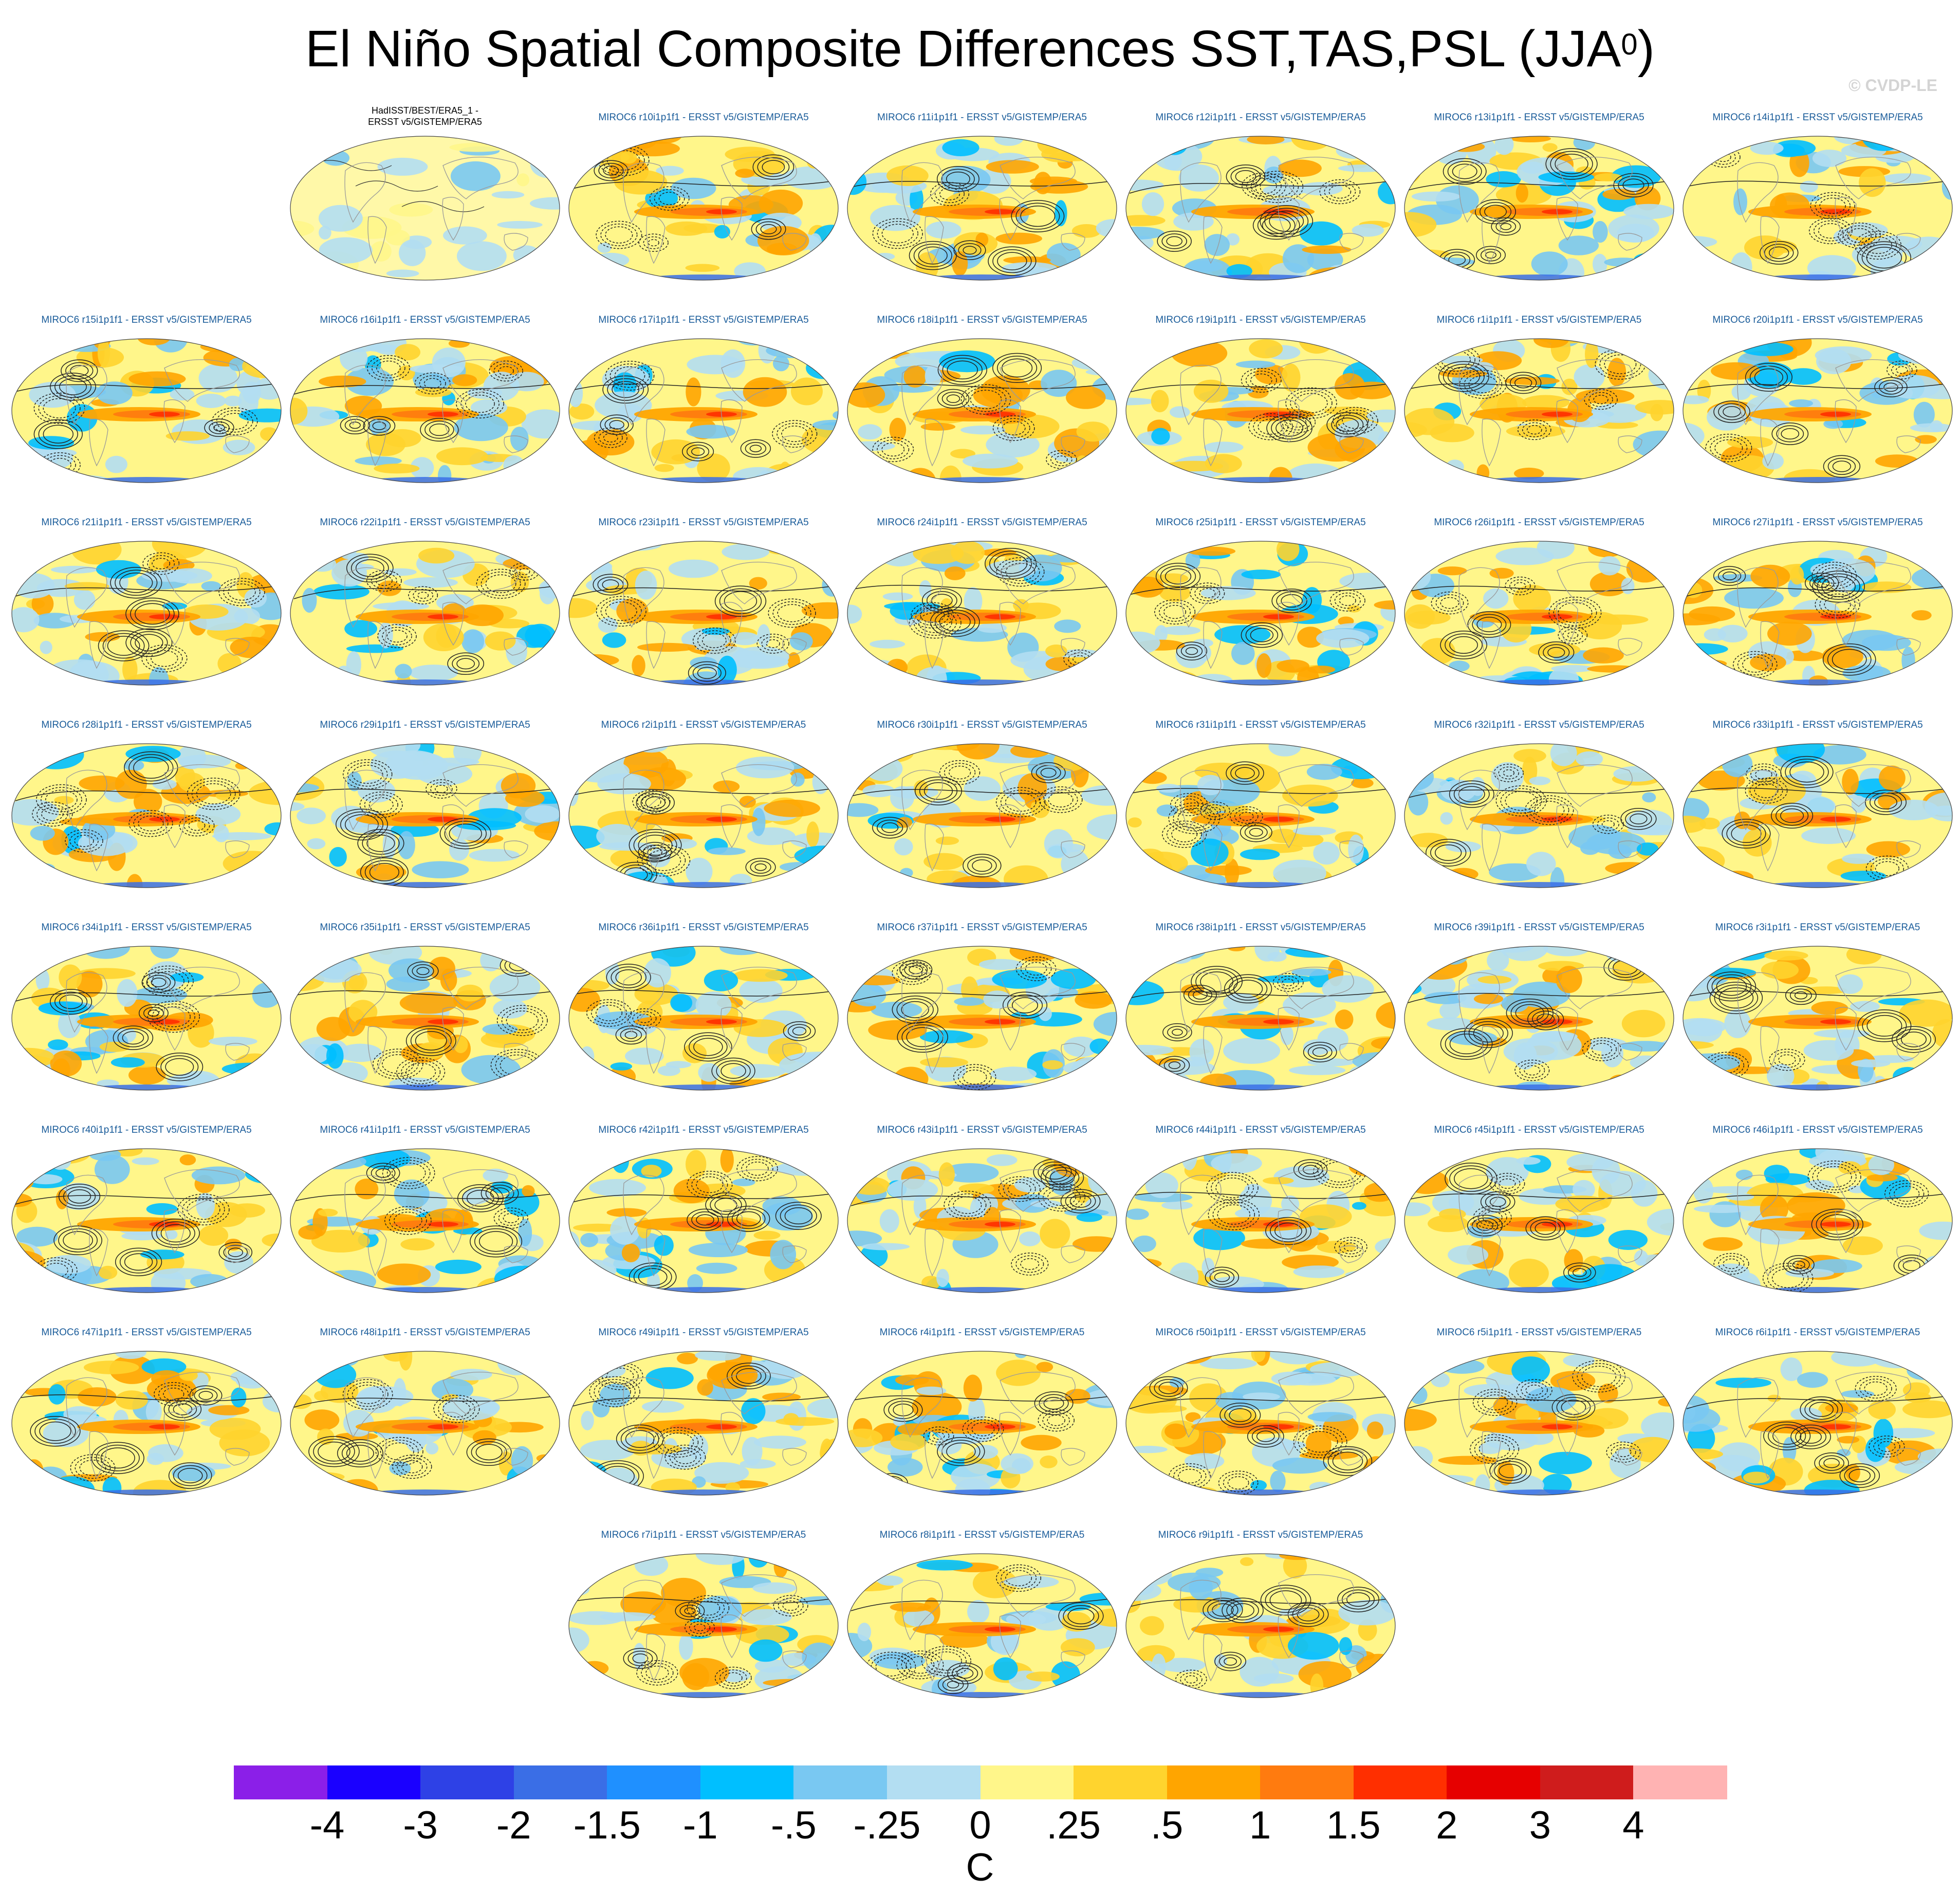  I want to click on panel-title: MIROC6 r47i1p1f1 - ERSST v5/GISTEMP/ERA5, so click(146, 1332).